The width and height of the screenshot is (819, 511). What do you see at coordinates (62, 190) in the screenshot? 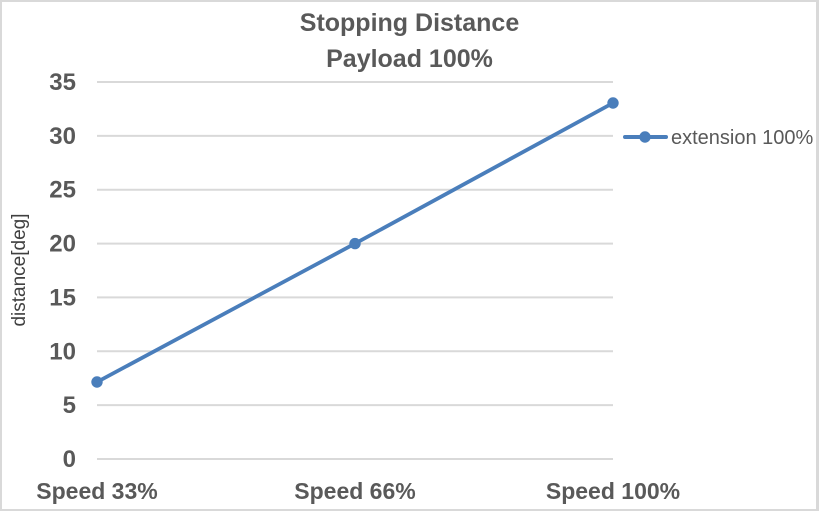
I see `svg-text: 25` at bounding box center [62, 190].